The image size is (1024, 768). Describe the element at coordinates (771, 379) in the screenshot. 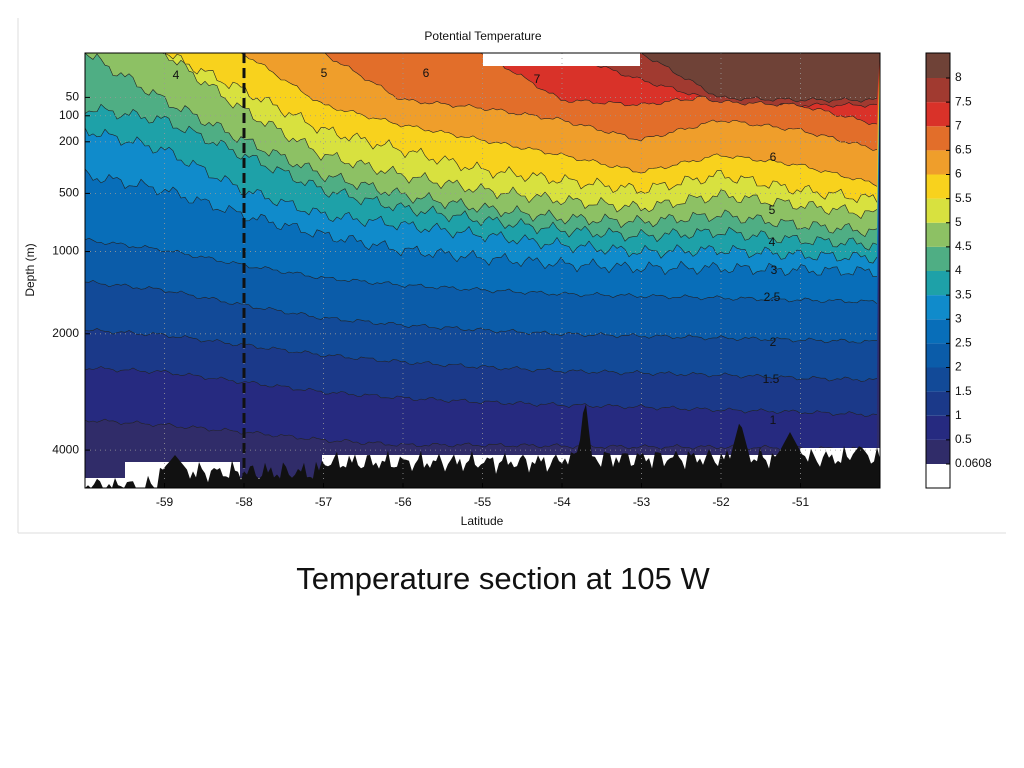

I see `contour-label: 1.5` at that location.